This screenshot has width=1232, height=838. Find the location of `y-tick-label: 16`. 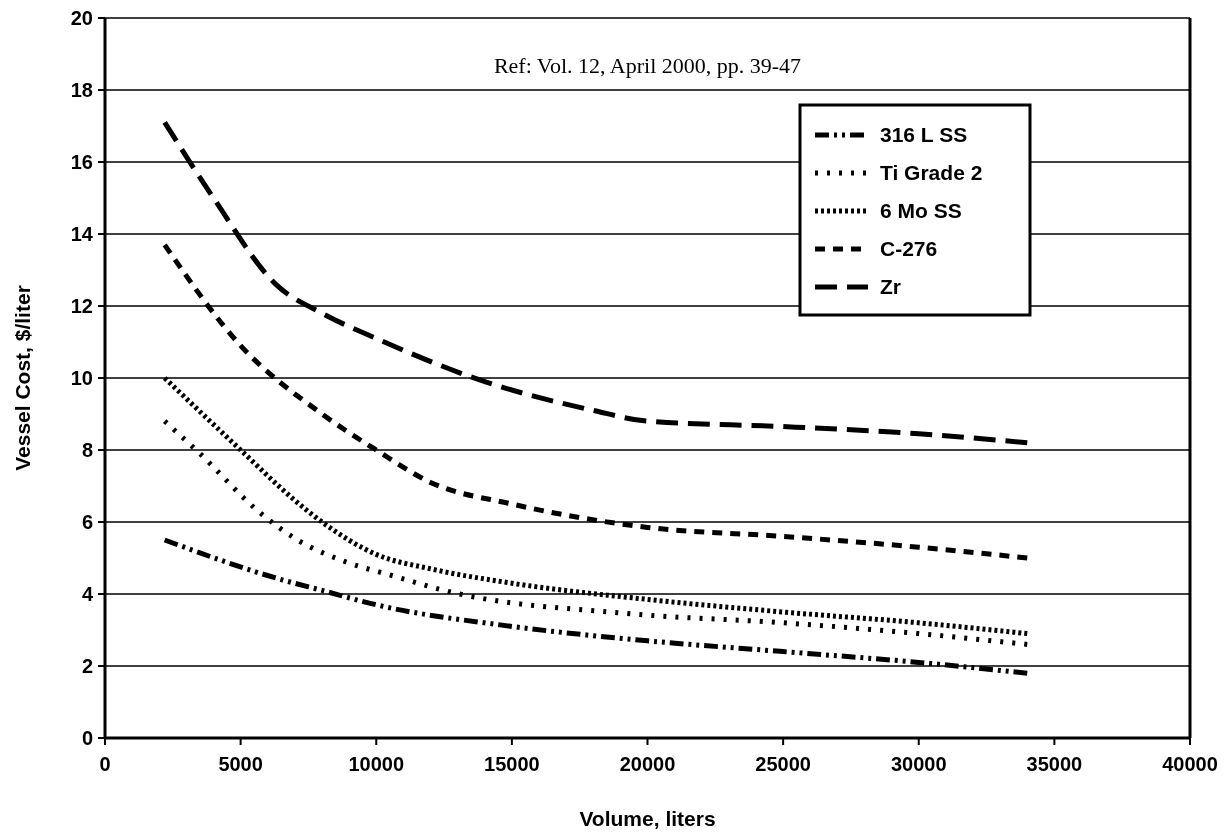

y-tick-label: 16 is located at coordinates (81, 162).